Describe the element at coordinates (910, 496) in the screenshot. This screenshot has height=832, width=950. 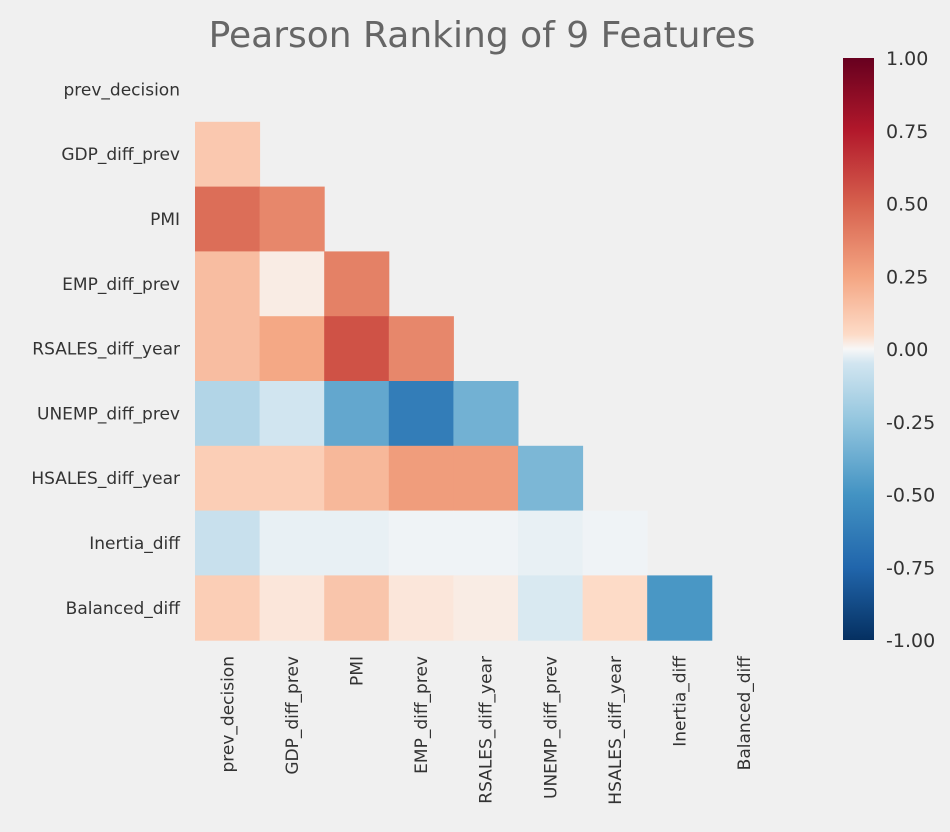
I see `colorbar-tick-label: -0.50` at that location.